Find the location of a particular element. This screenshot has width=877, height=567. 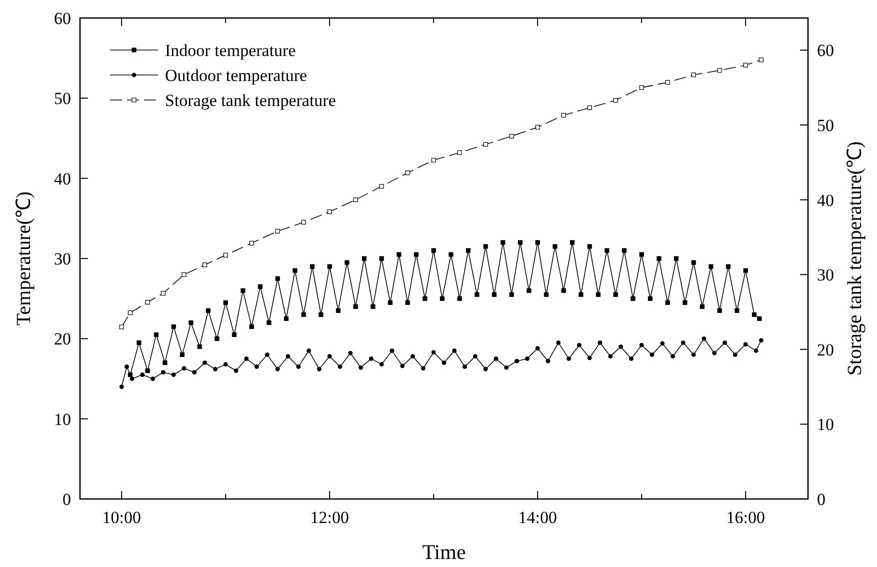

x-tick-label: 16:00 is located at coordinates (745, 517).